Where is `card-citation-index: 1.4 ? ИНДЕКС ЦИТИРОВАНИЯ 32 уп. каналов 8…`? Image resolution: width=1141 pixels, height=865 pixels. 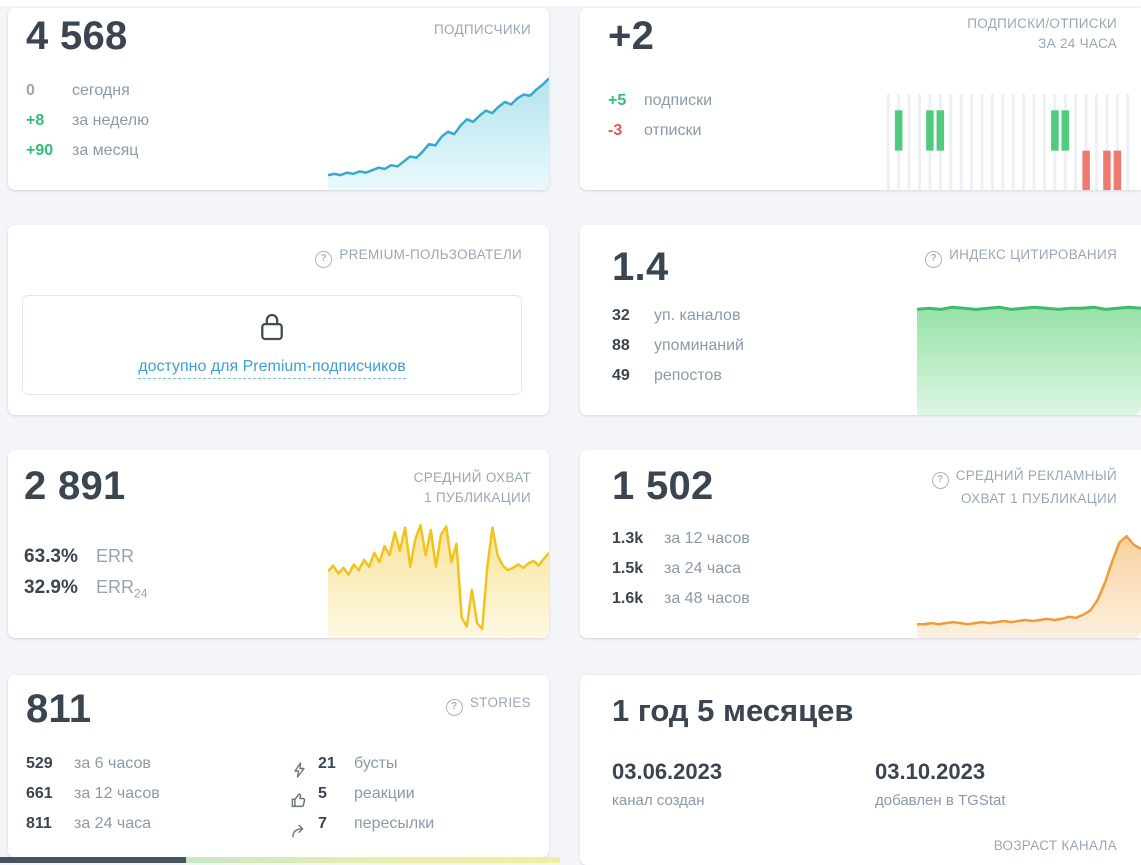 card-citation-index: 1.4 ? ИНДЕКС ЦИТИРОВАНИЯ 32 уп. каналов 8… is located at coordinates (860, 320).